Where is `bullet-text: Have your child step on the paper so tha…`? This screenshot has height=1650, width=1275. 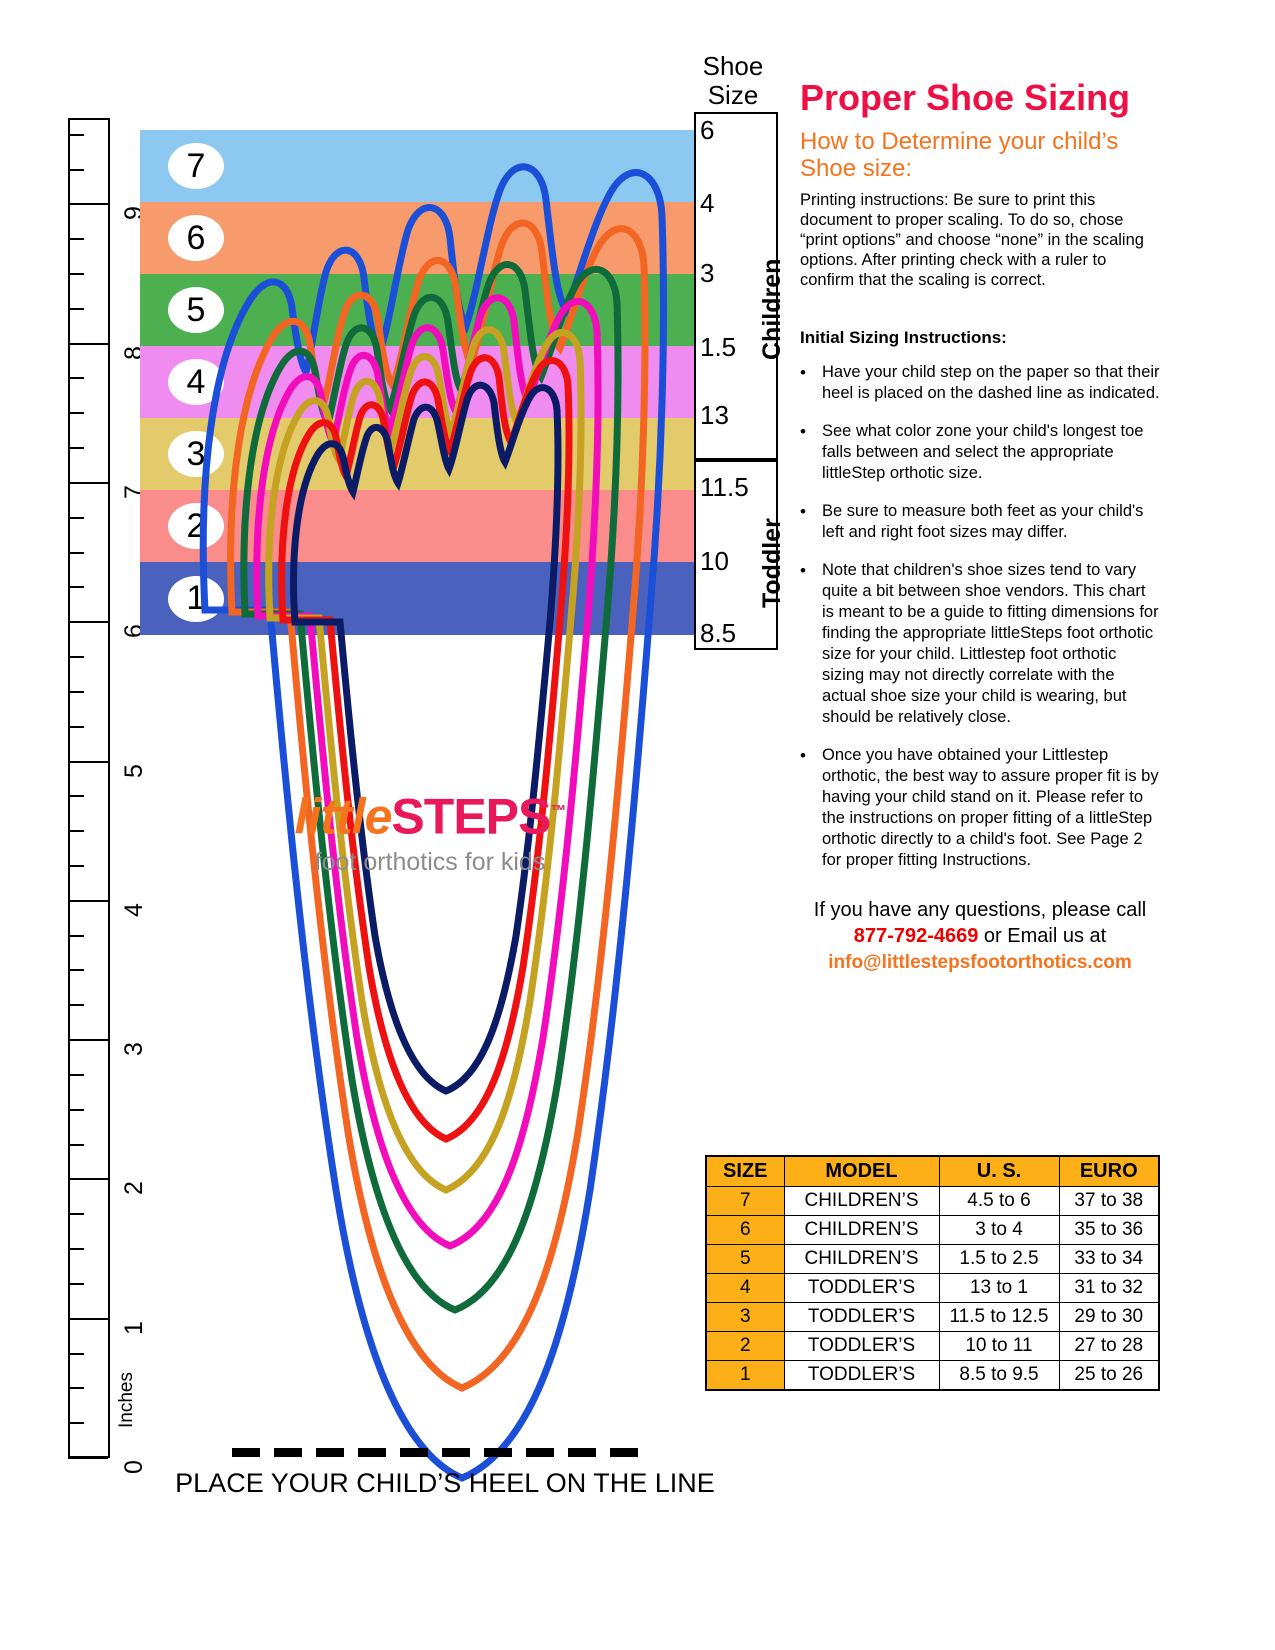
bullet-text: Have your child step on the paper so tha… is located at coordinates (991, 382).